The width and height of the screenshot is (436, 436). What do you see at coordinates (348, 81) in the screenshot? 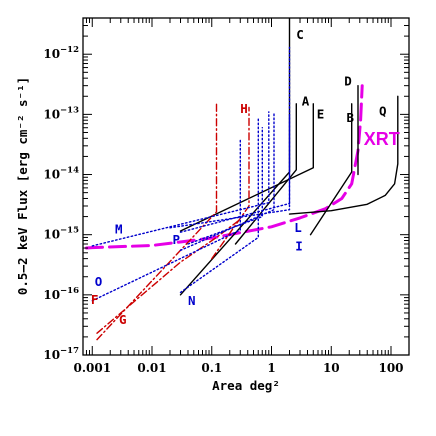
I see `series-label-d: D` at bounding box center [348, 81].